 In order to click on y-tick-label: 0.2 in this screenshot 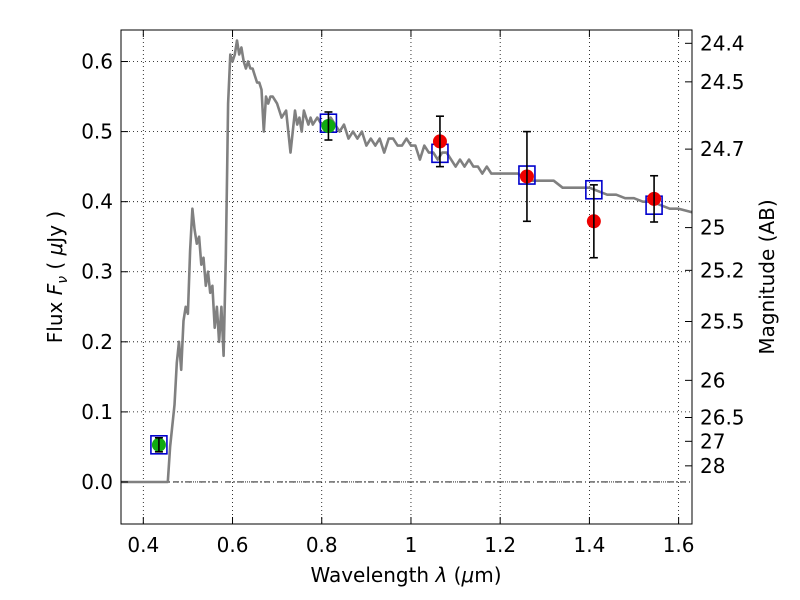, I will do `click(97, 342)`.